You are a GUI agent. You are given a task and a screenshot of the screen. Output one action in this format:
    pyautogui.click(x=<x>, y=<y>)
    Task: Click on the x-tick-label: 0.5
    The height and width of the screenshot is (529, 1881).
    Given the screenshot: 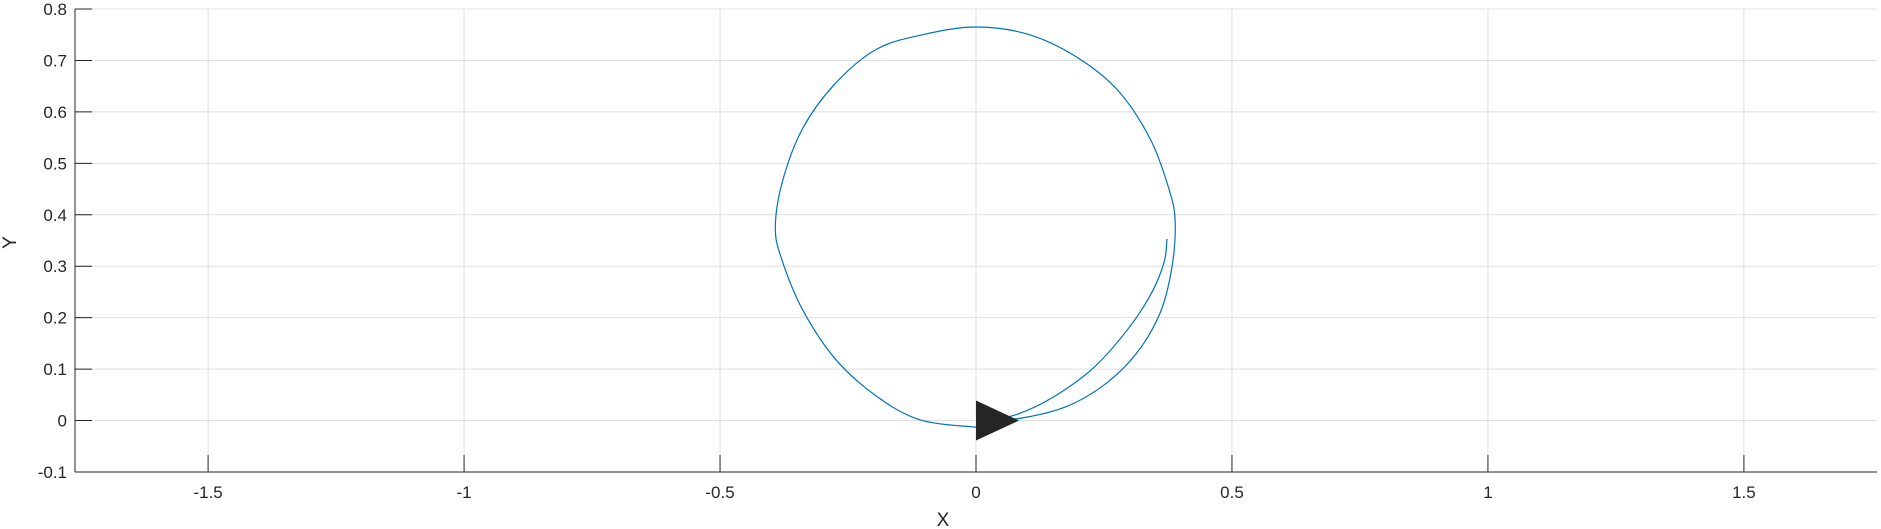 What is the action you would take?
    pyautogui.click(x=1232, y=492)
    